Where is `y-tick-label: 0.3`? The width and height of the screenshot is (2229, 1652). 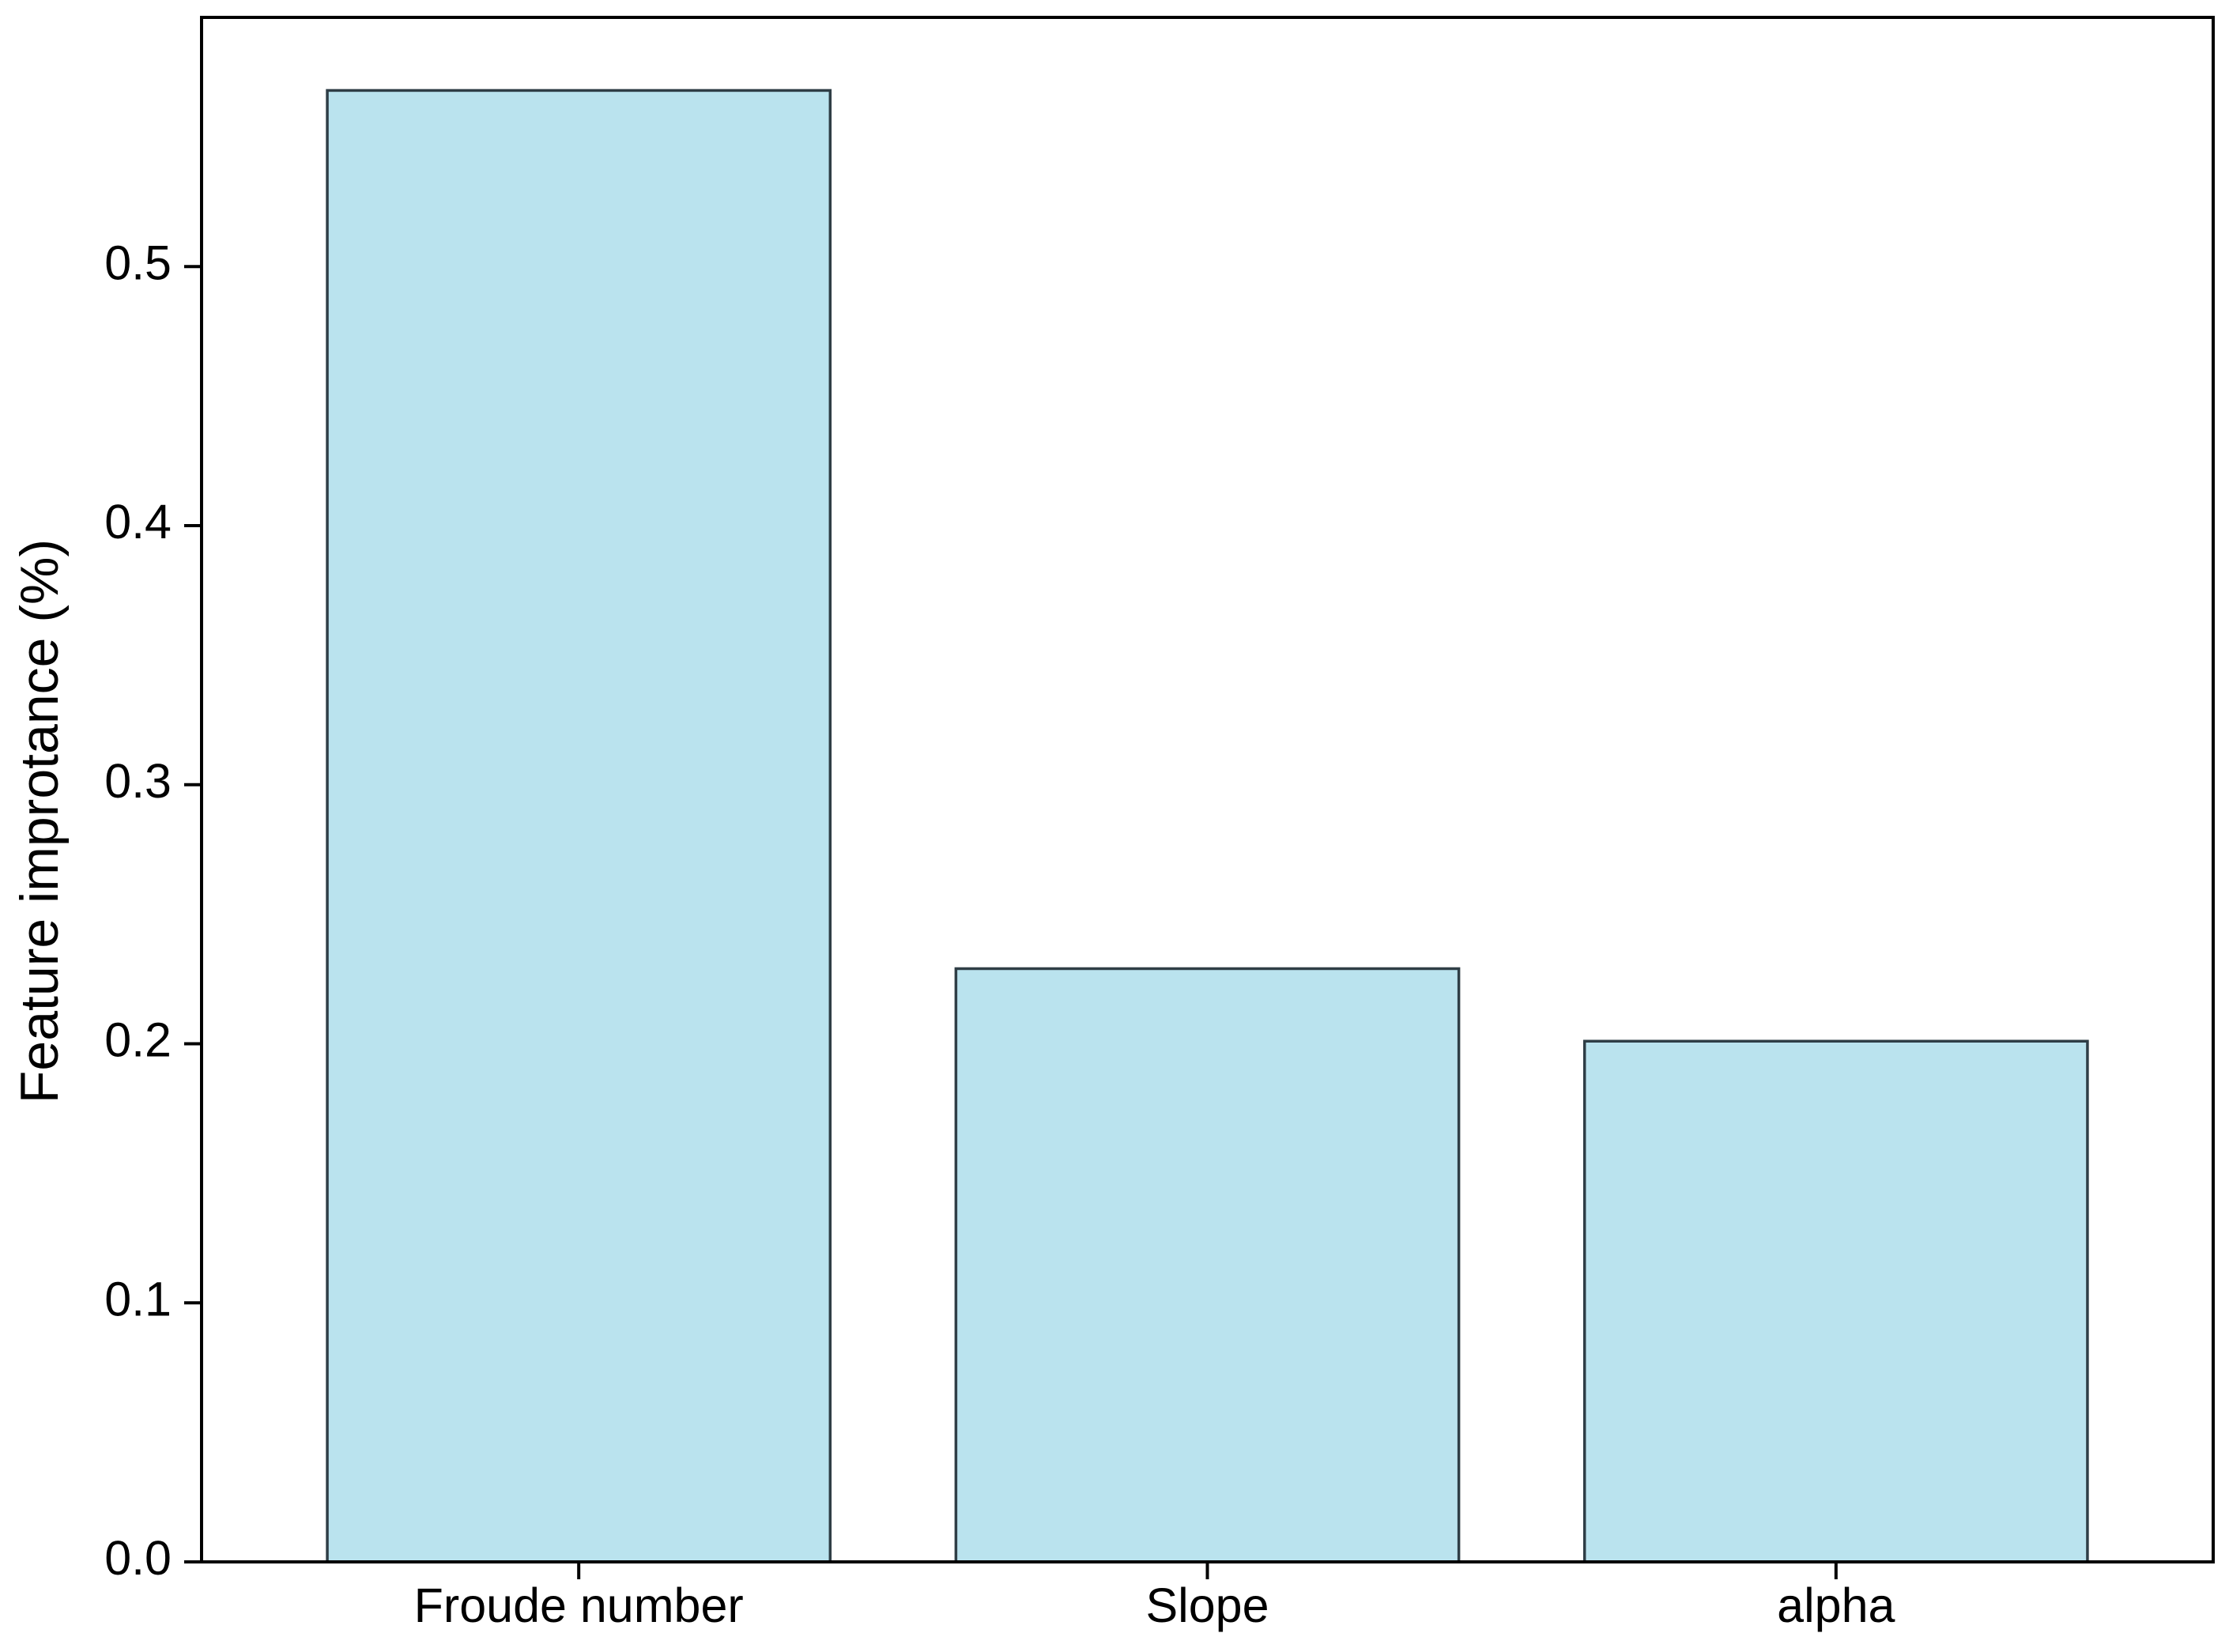
y-tick-label: 0.3 is located at coordinates (138, 781).